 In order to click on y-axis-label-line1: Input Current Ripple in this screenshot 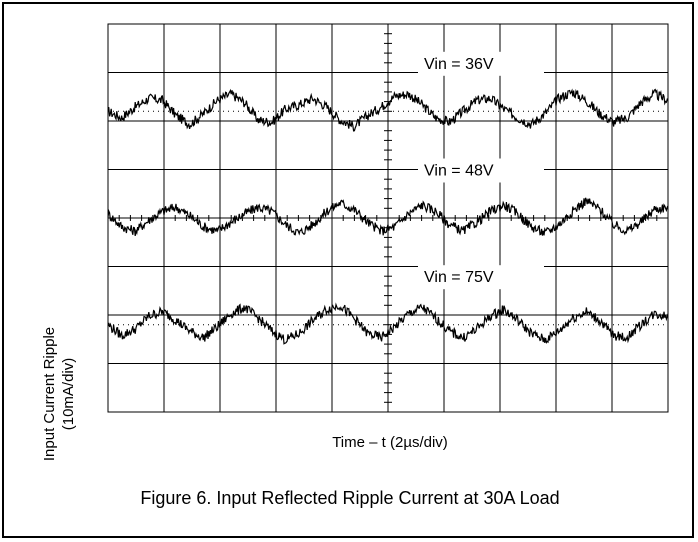, I will do `click(49, 394)`.